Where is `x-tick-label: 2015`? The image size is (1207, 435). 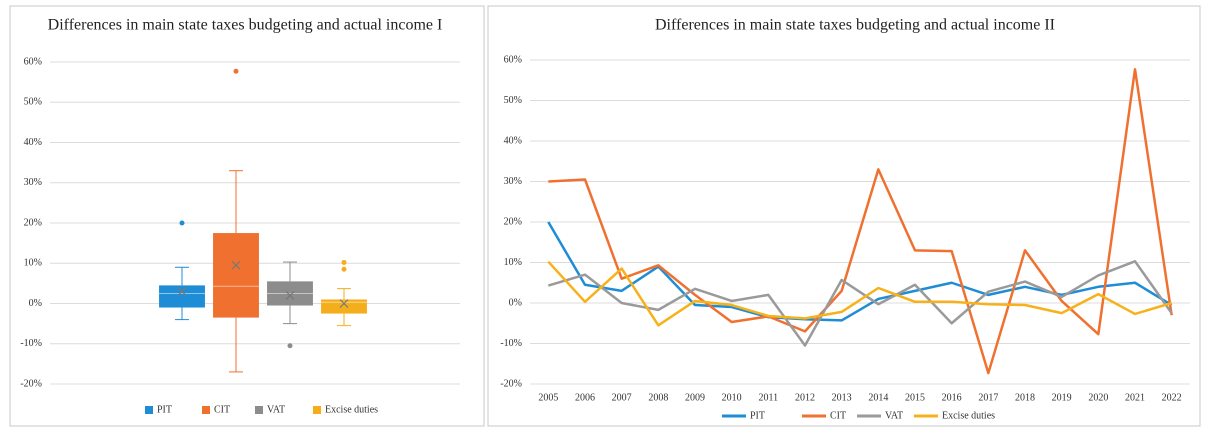
x-tick-label: 2015 is located at coordinates (915, 397).